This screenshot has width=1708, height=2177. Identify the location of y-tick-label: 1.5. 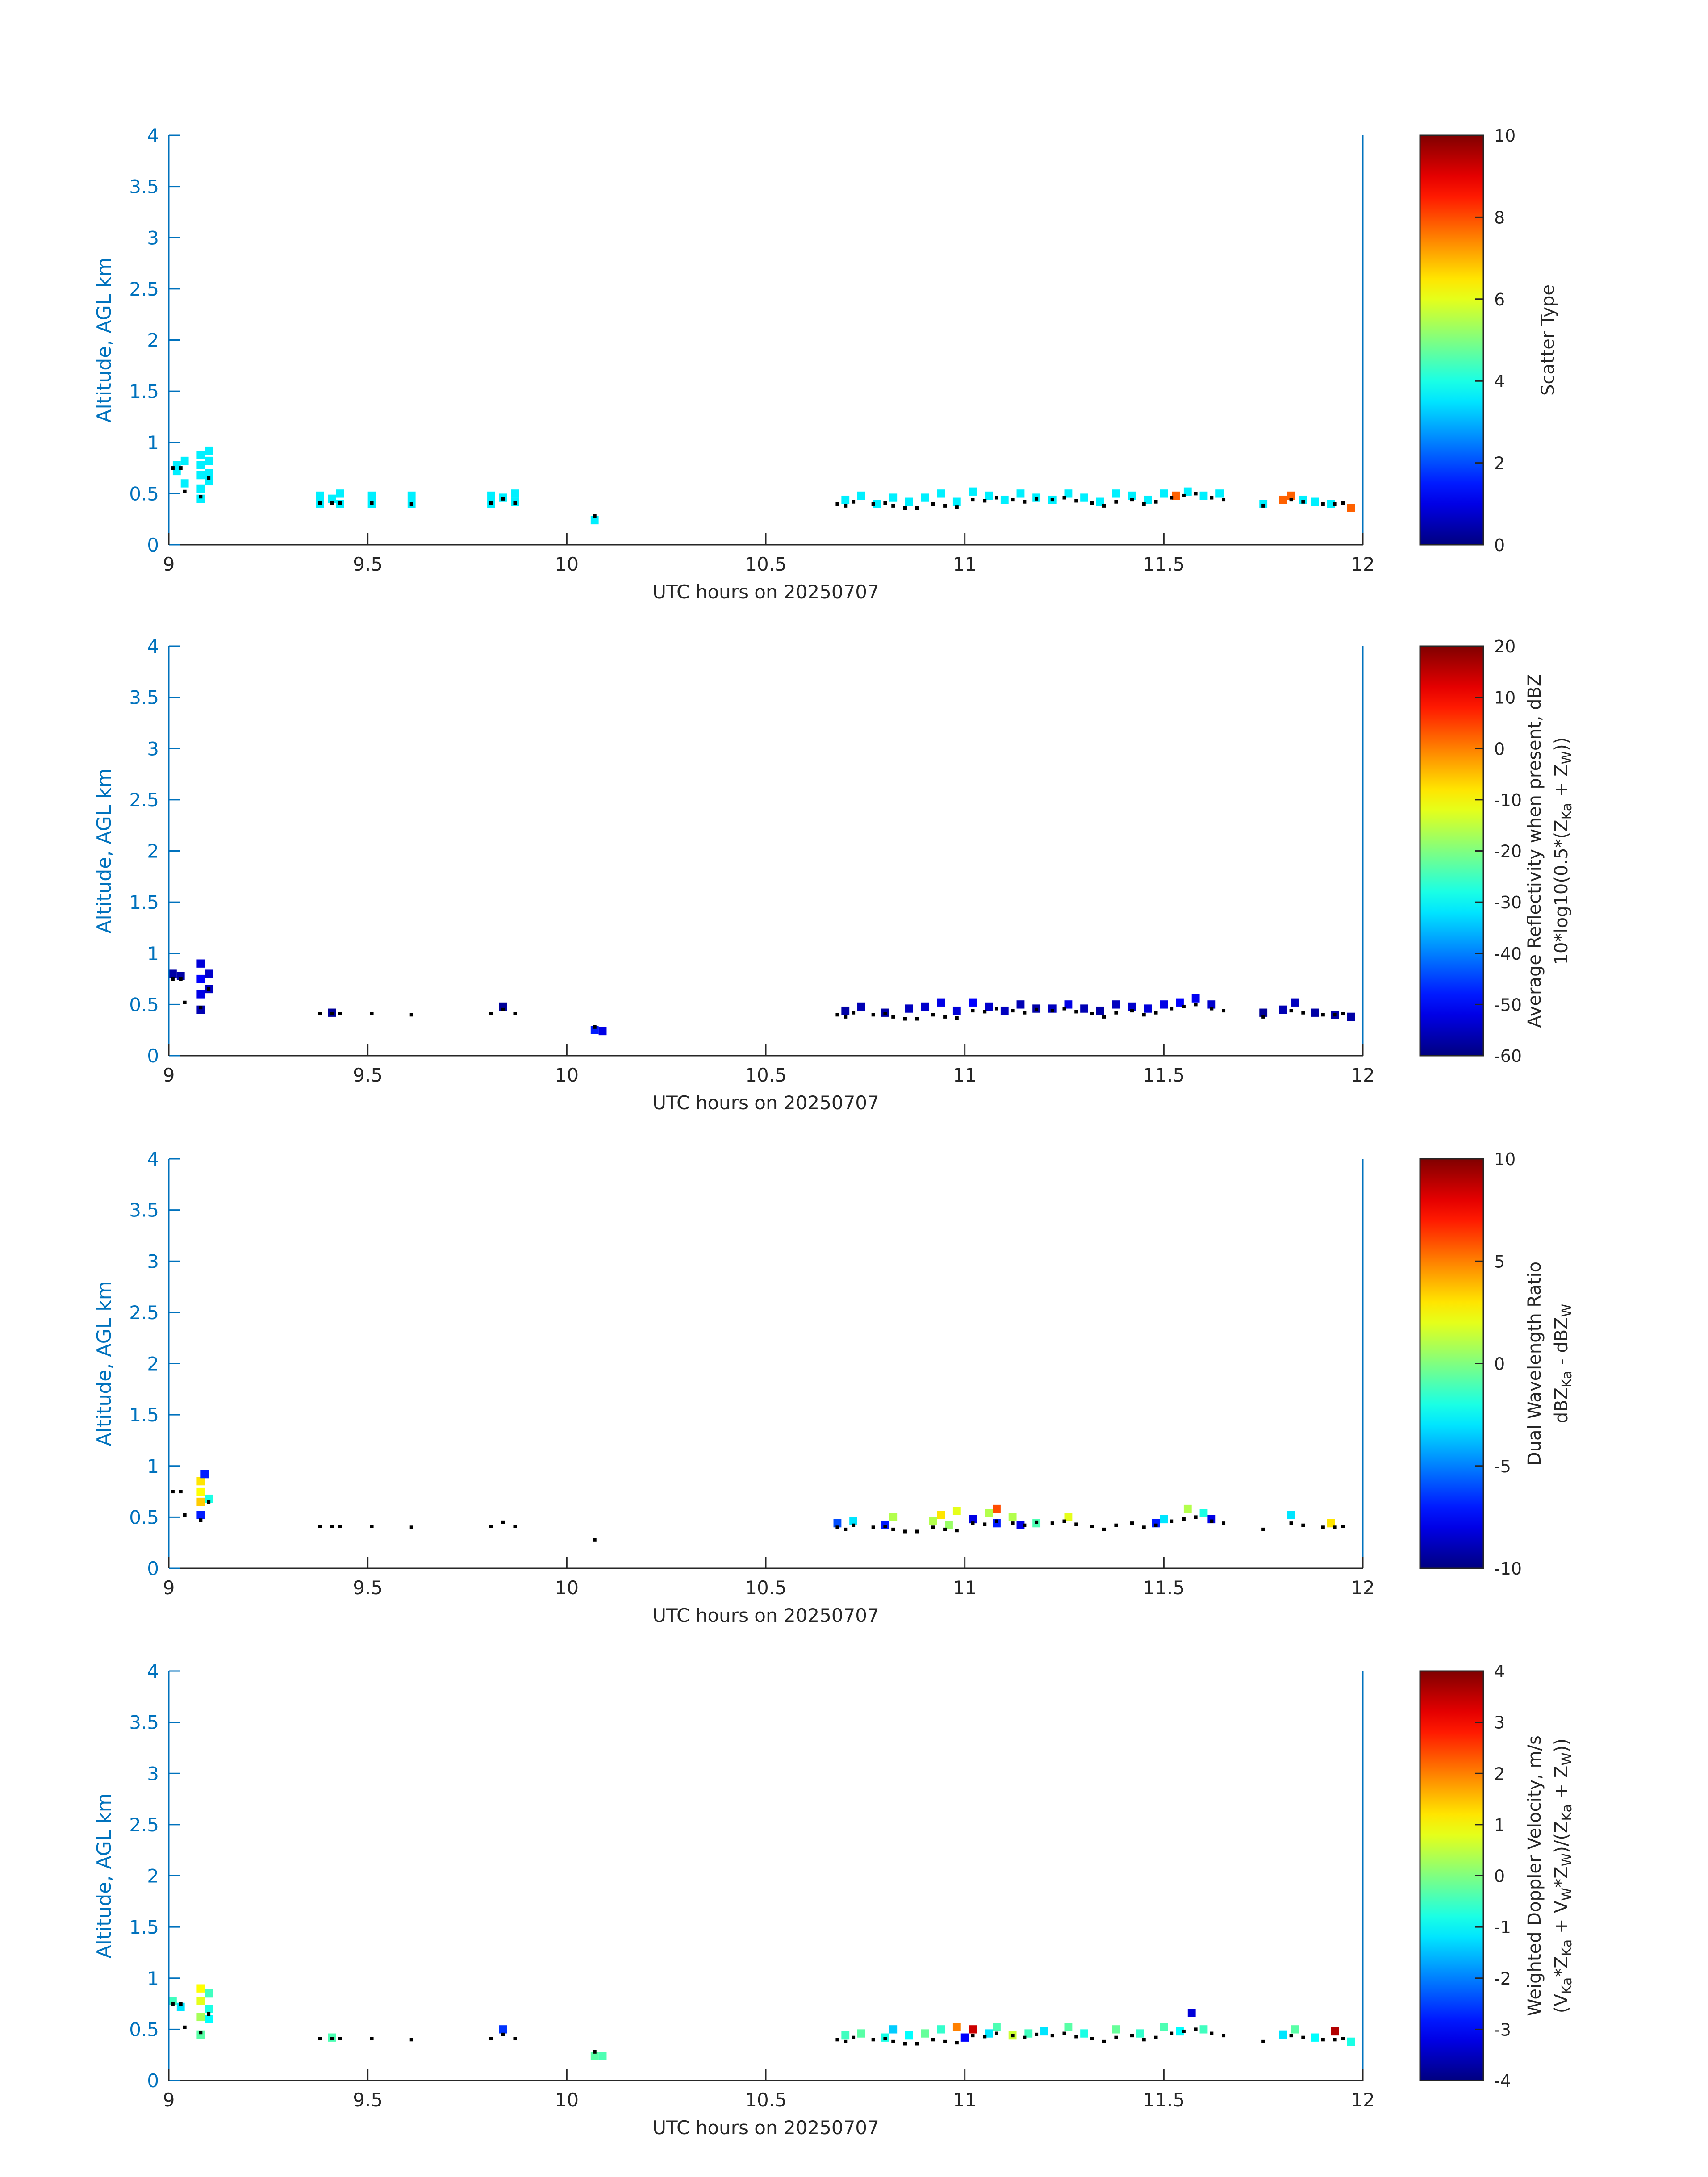
(144, 1927).